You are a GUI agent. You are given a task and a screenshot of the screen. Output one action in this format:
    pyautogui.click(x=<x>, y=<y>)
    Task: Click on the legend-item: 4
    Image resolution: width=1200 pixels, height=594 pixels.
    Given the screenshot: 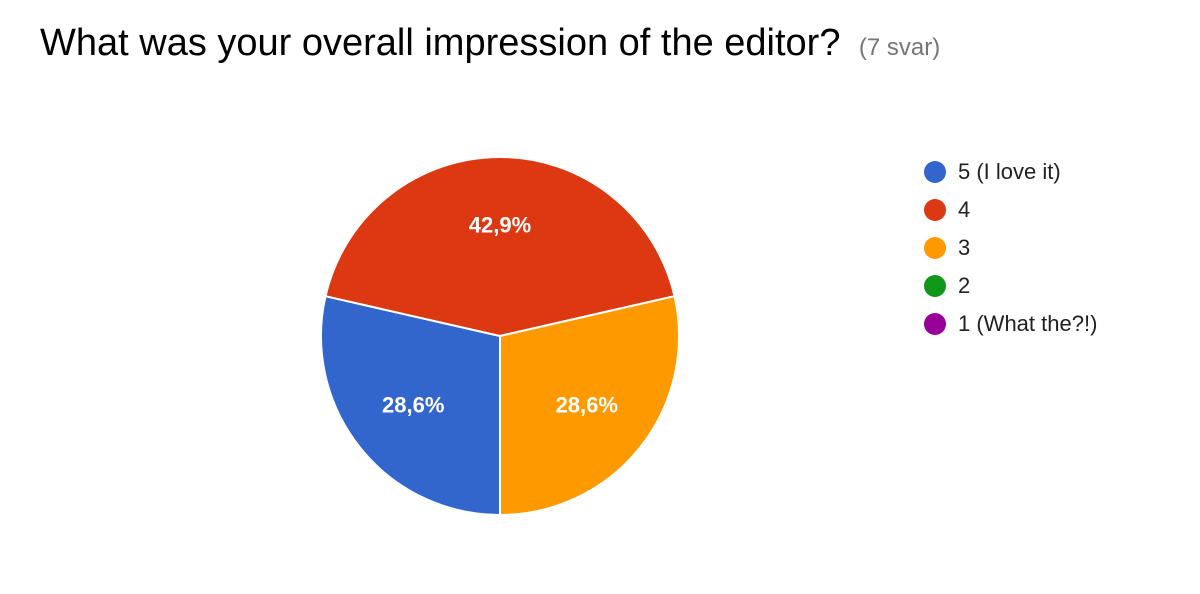 What is the action you would take?
    pyautogui.click(x=1010, y=210)
    